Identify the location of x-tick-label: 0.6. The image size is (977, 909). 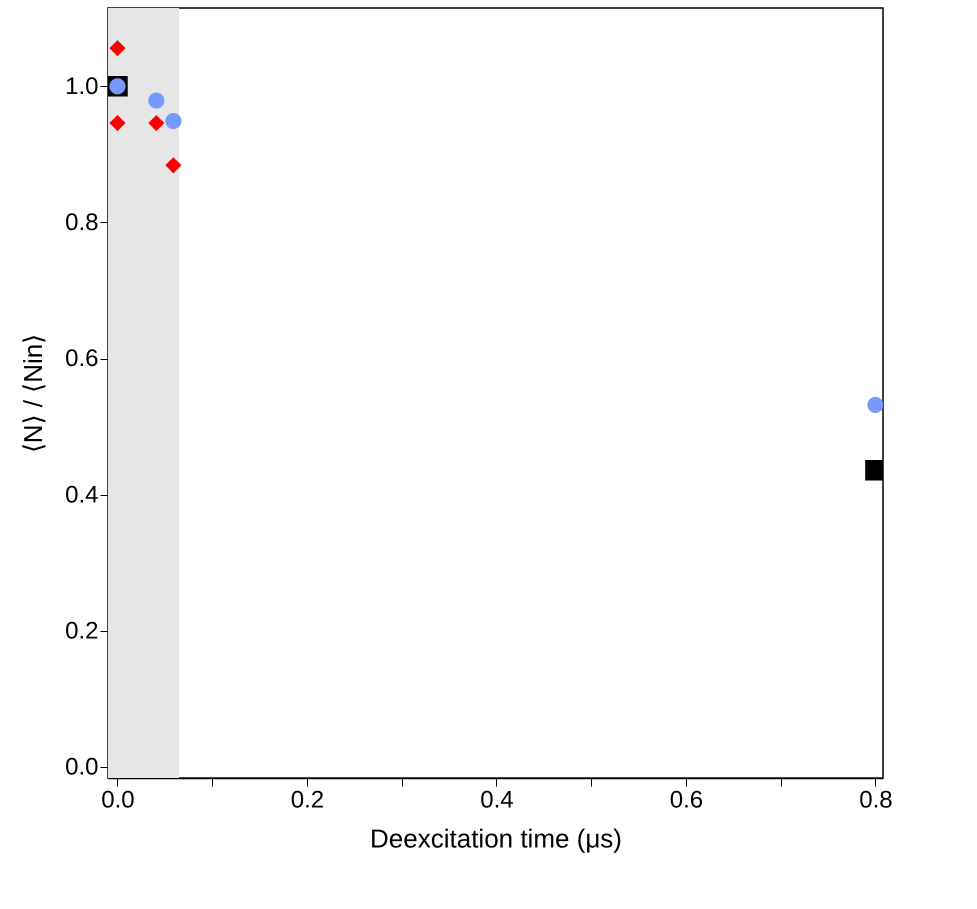
(687, 800).